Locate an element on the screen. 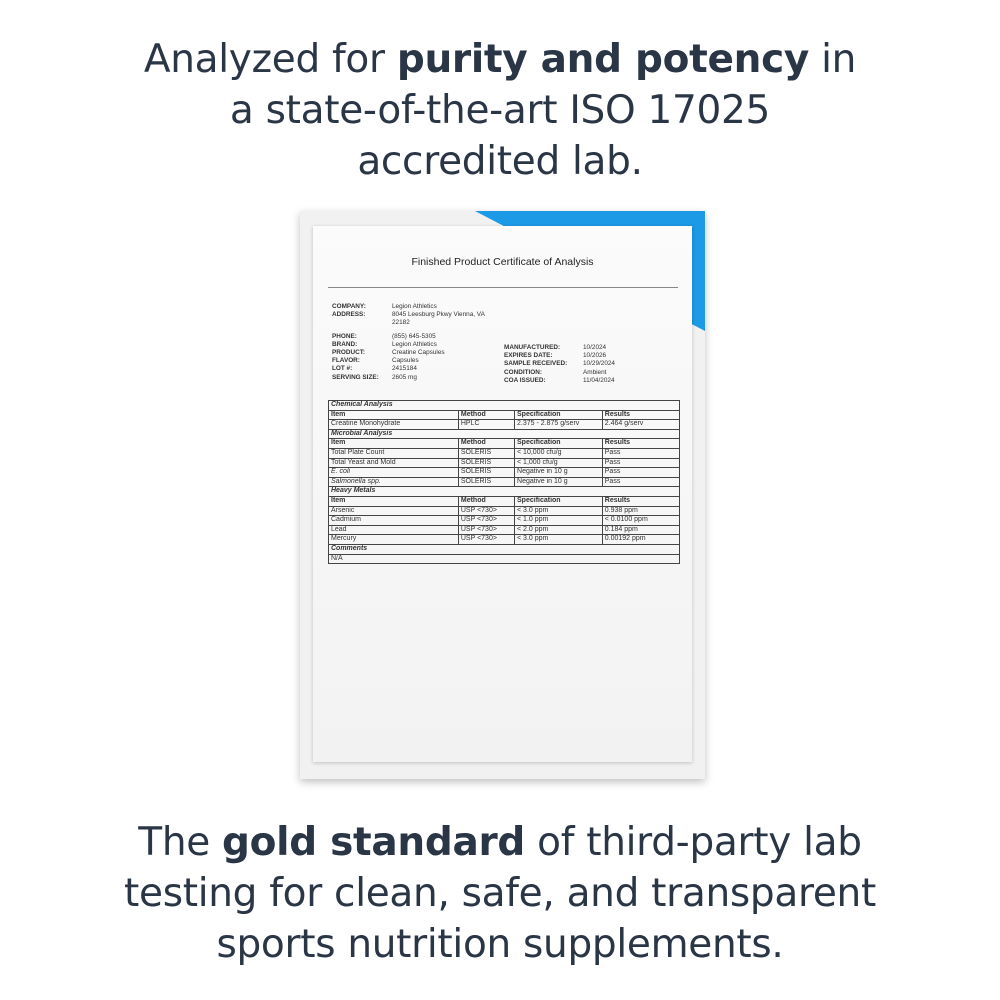 This screenshot has height=1000, width=1000. info-label: PHONE: is located at coordinates (344, 336).